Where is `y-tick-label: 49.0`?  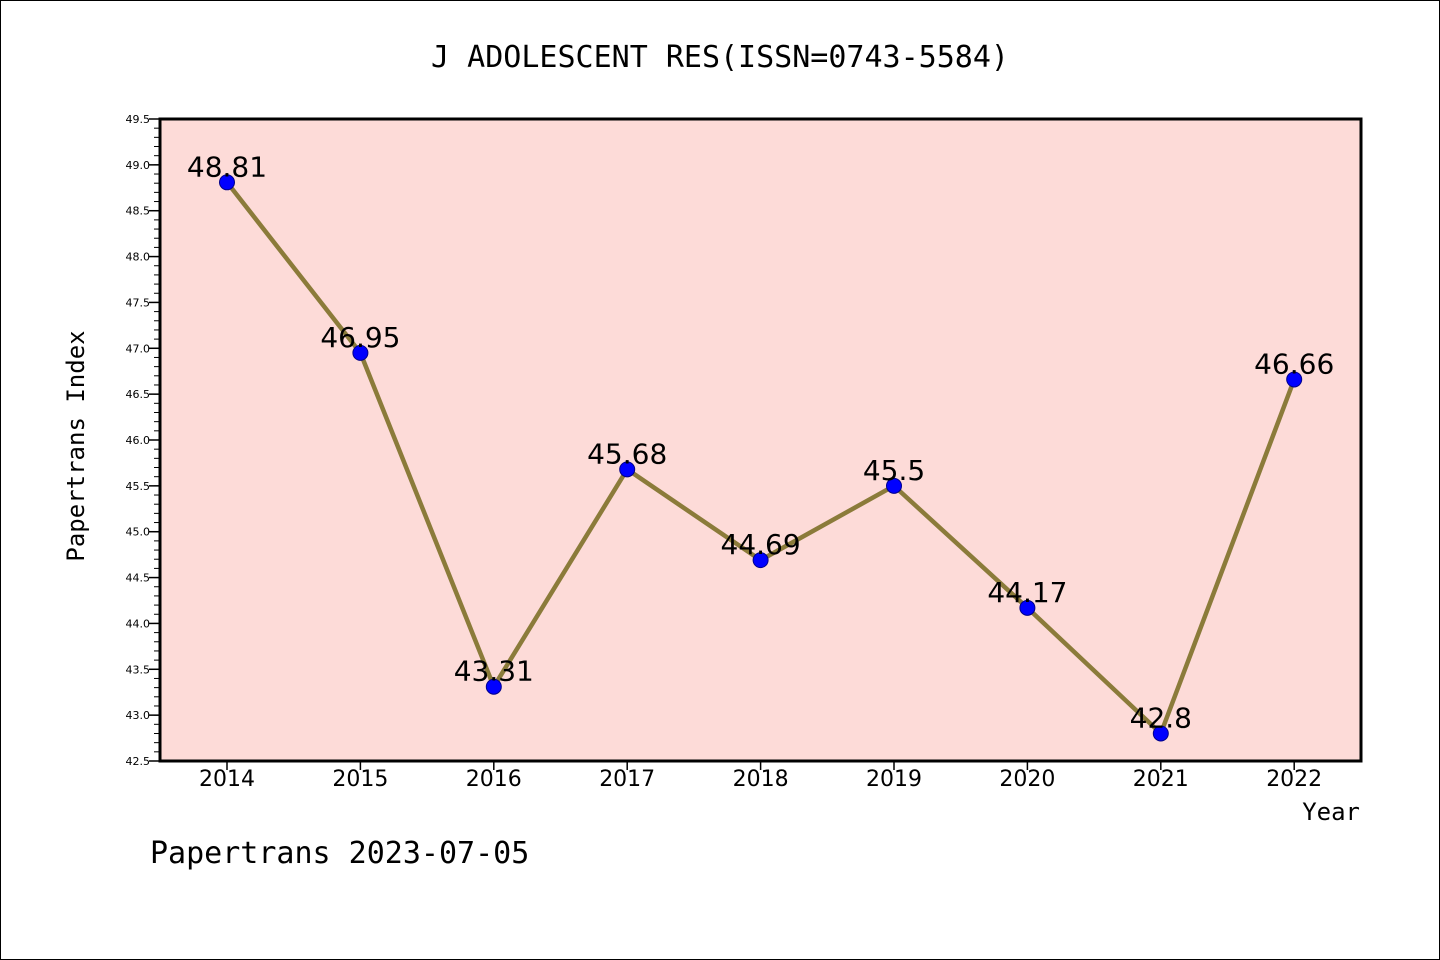 y-tick-label: 49.0 is located at coordinates (138, 165).